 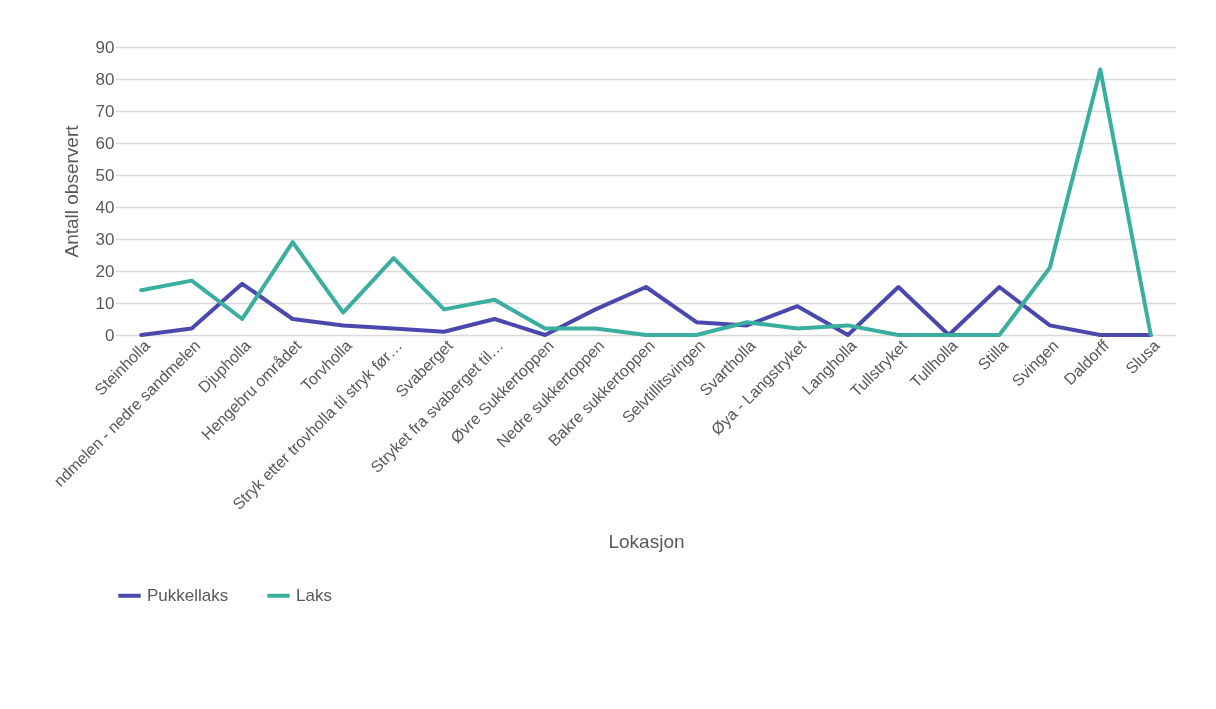 I want to click on y-tick-label: 80, so click(x=105, y=79).